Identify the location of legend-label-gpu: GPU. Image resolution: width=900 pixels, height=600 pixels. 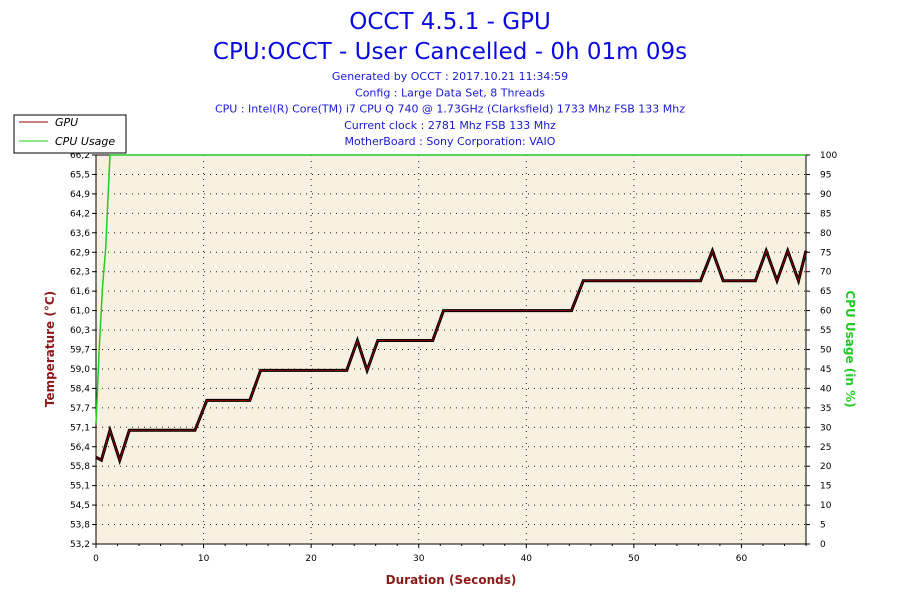
(66, 122).